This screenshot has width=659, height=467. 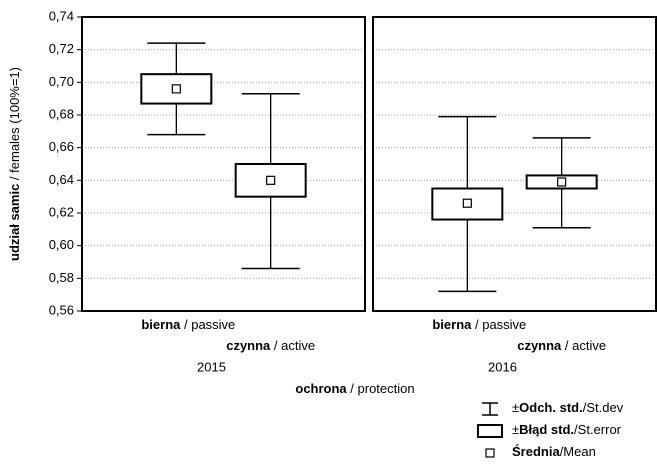 I want to click on legend-bold: Odch. std., so click(x=551, y=407).